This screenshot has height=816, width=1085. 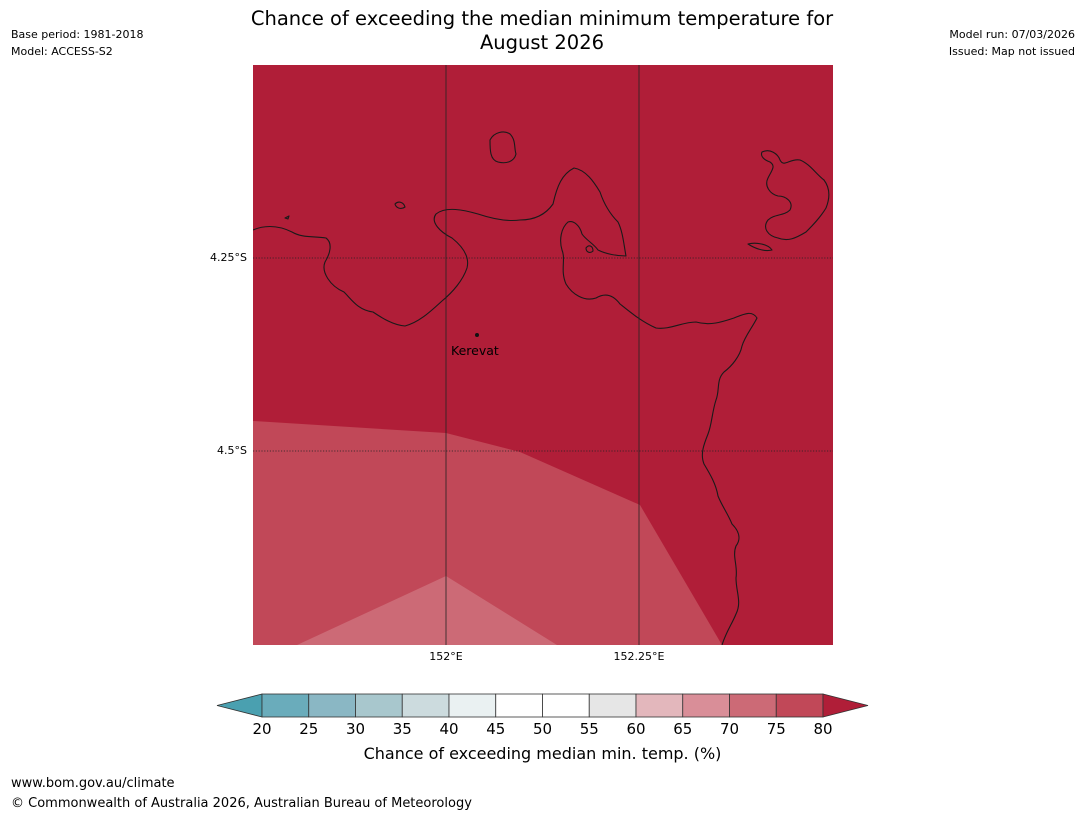 I want to click on colorbar-tick-60: 60, so click(x=636, y=729).